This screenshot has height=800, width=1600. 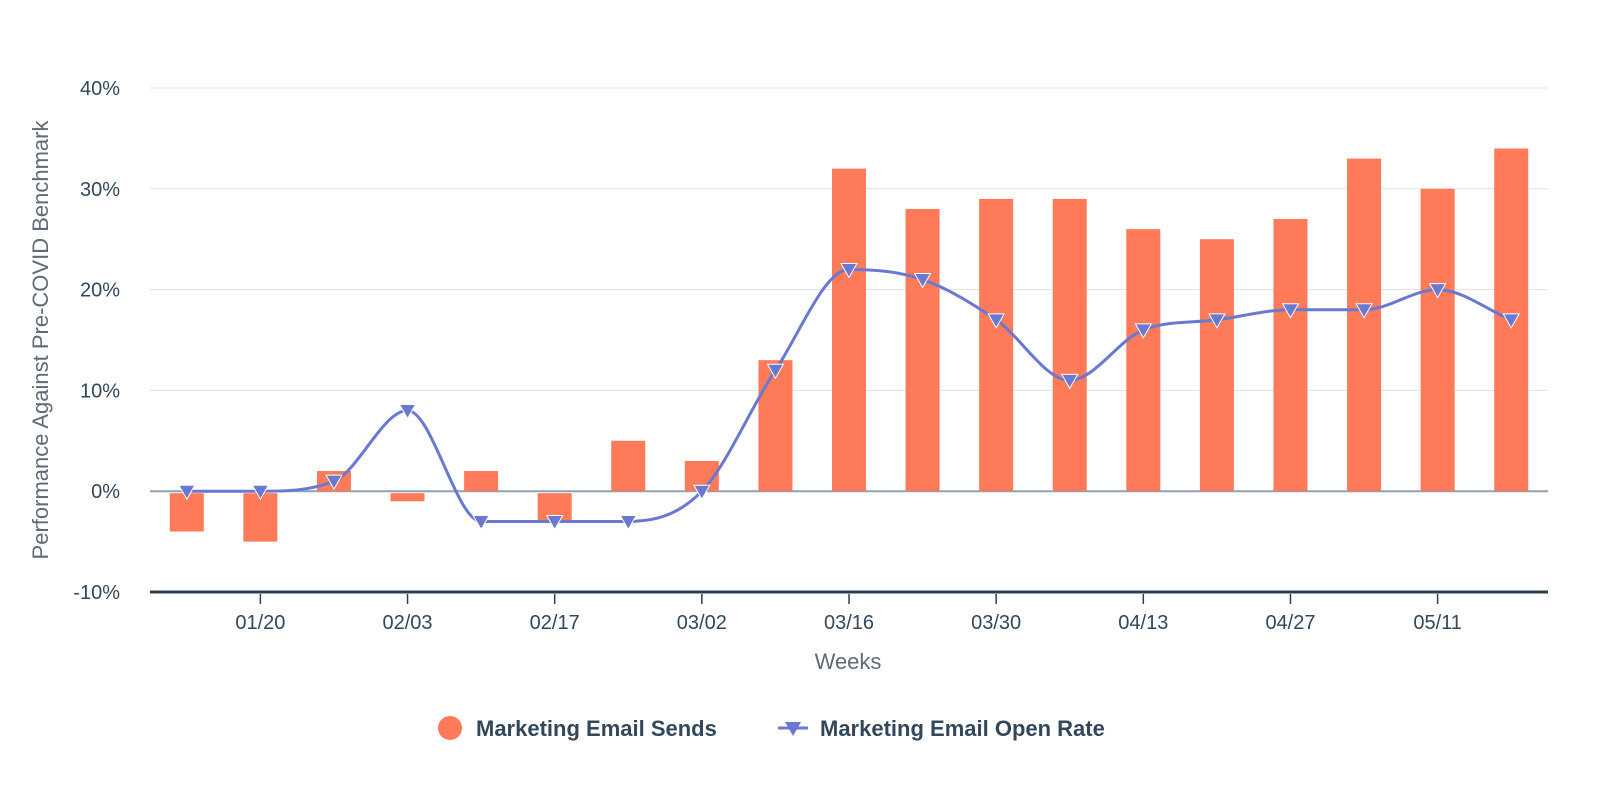 I want to click on legend-sends-marker, so click(x=450, y=728).